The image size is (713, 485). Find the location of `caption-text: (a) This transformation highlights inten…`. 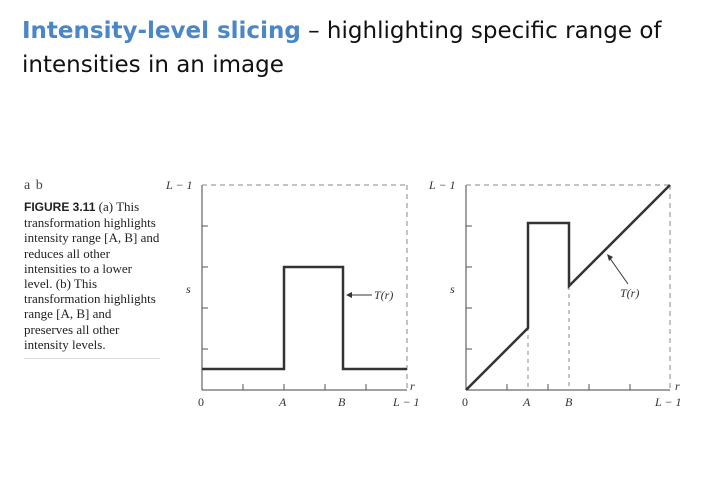

caption-text: (a) This transformation highlights inten… is located at coordinates (92, 275).